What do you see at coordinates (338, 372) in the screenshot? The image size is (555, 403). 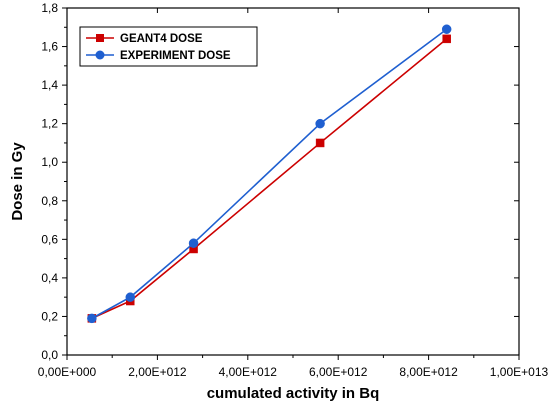 I see `x-tick-label: 6,00E+012` at bounding box center [338, 372].